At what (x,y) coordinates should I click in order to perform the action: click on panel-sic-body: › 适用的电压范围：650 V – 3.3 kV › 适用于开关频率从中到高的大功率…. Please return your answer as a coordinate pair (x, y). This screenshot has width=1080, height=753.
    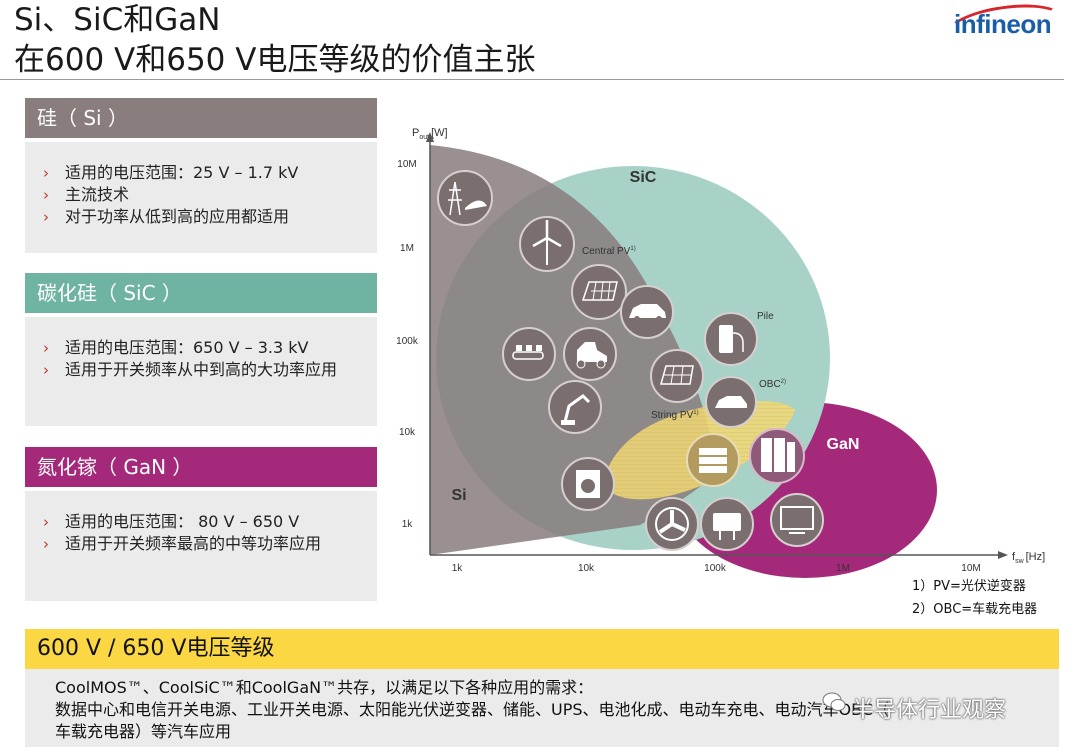
    Looking at the image, I should click on (201, 371).